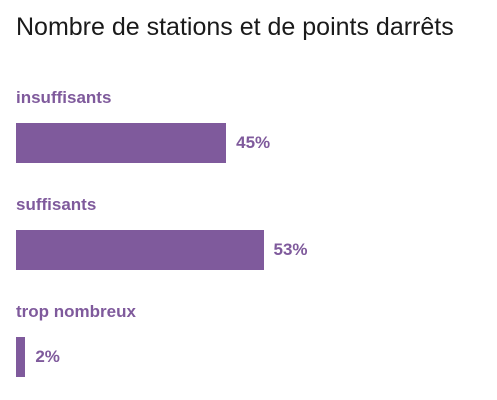  I want to click on value-label: 45%, so click(253, 142).